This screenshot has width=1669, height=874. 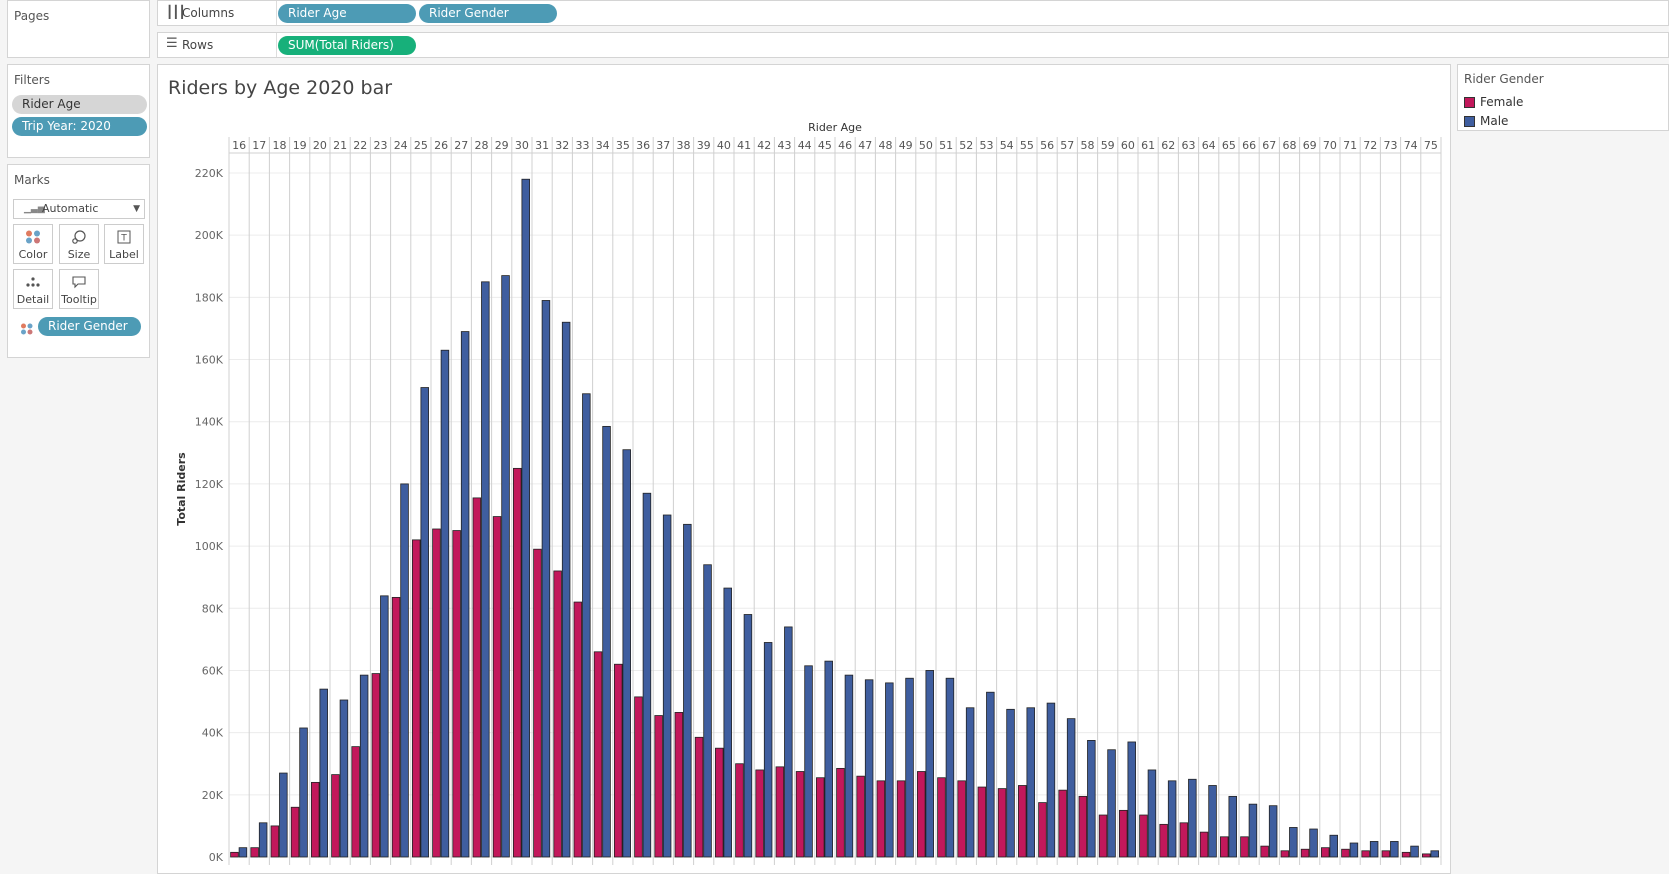 What do you see at coordinates (33, 254) in the screenshot?
I see `color-button-label: Color` at bounding box center [33, 254].